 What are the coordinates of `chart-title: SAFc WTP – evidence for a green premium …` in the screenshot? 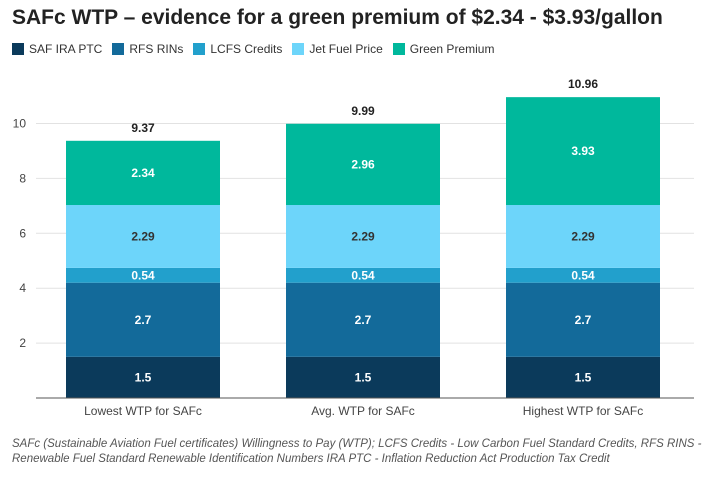 It's located at (337, 17).